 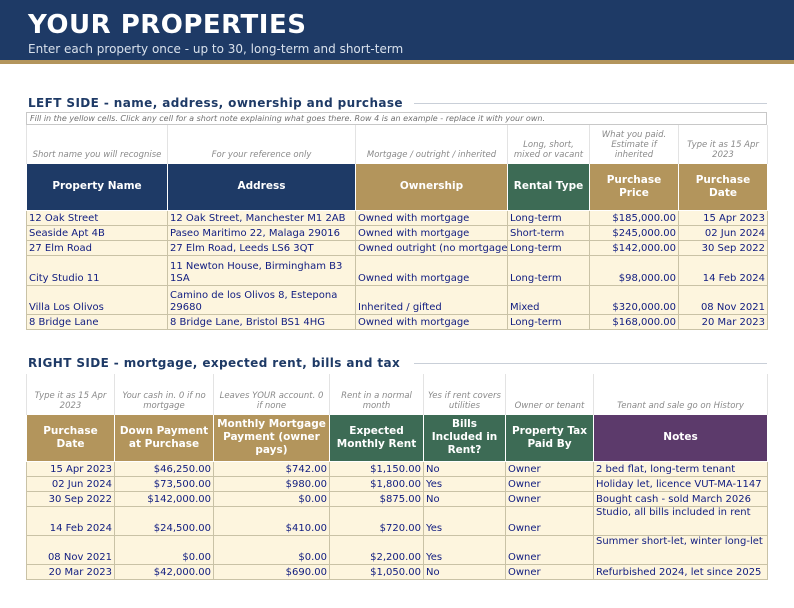 I want to click on cell-down-payment: $0.00, so click(x=164, y=549).